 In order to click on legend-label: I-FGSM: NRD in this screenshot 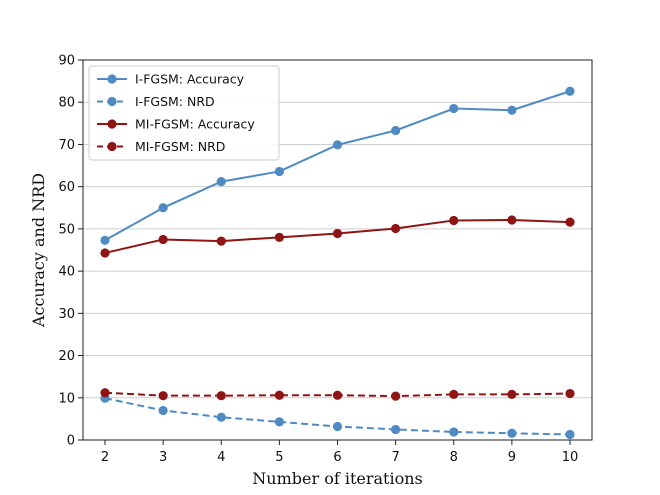, I will do `click(175, 101)`.